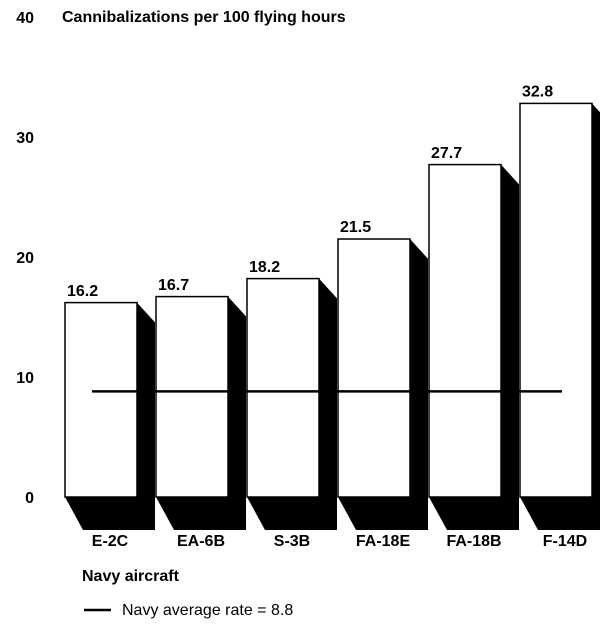  I want to click on y-tick-label: 40, so click(25, 18).